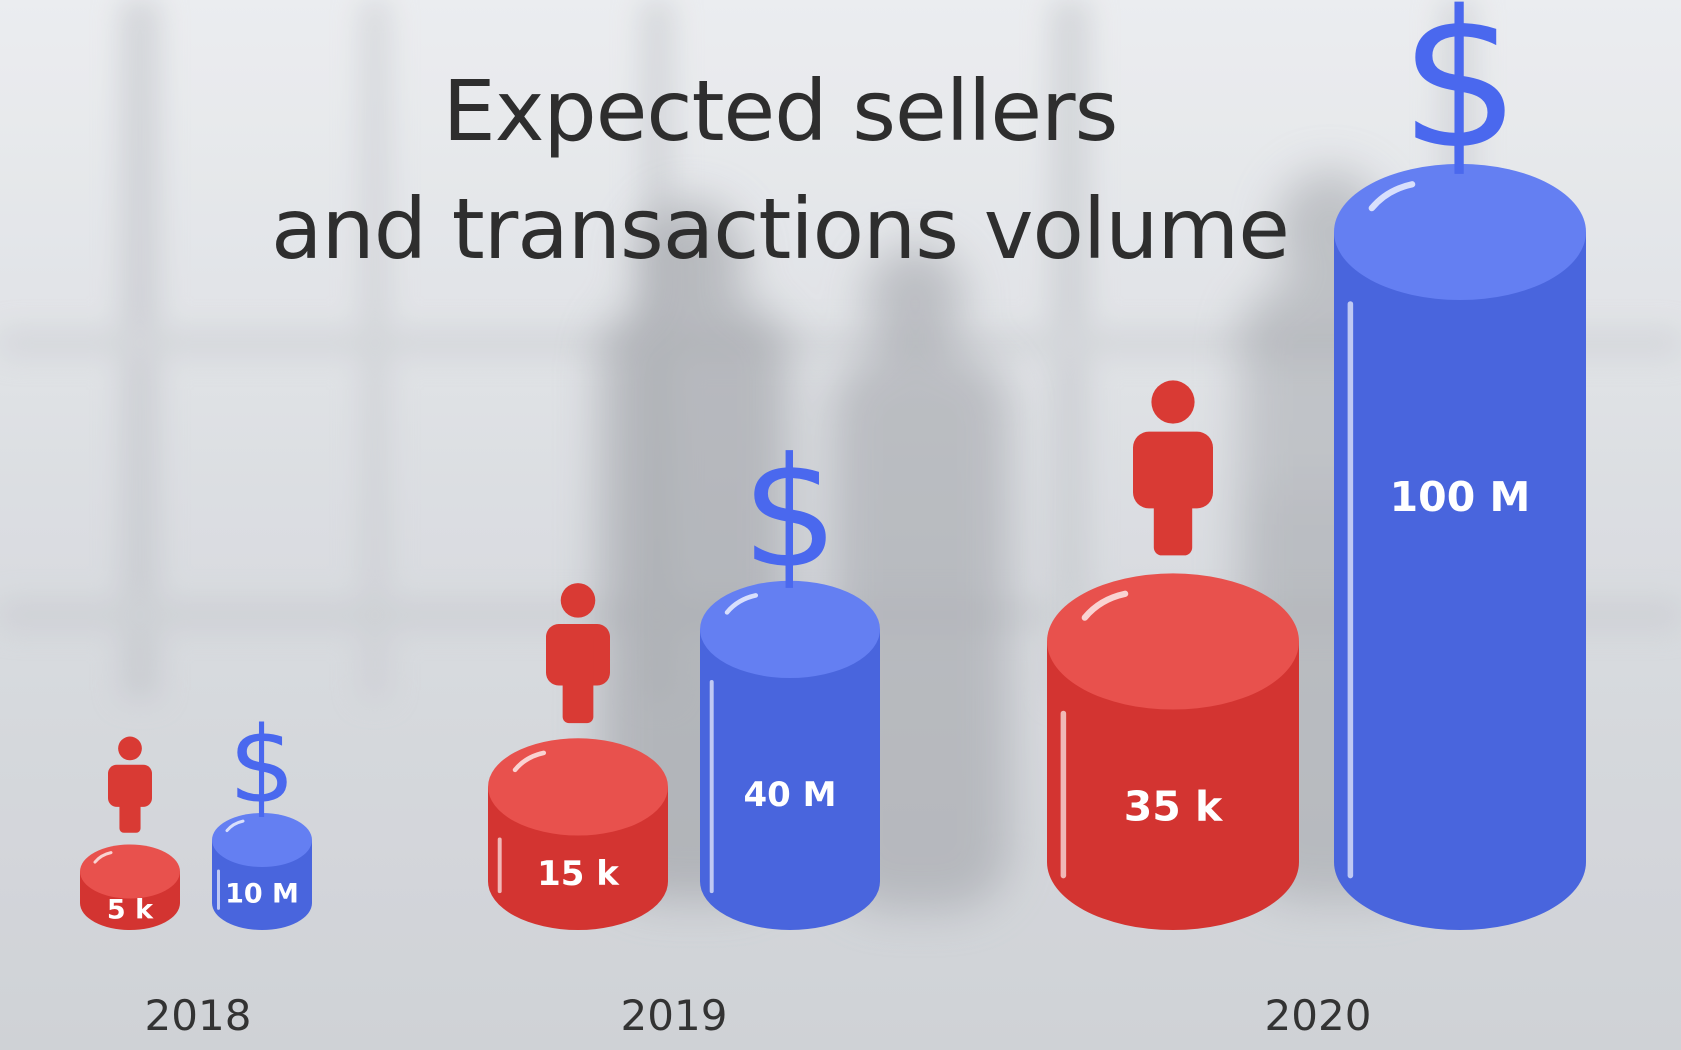 This screenshot has height=1050, width=1681. What do you see at coordinates (674, 1015) in the screenshot?
I see `year-label: 2019` at bounding box center [674, 1015].